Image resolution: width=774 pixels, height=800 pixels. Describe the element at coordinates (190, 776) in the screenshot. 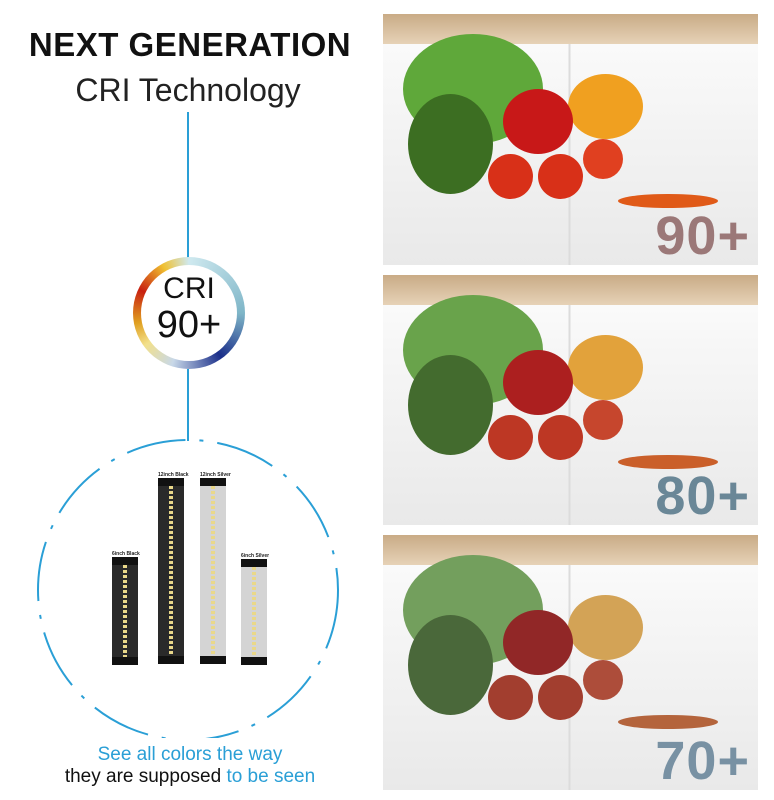

I see `caption-line2: they are supposed to be seen` at that location.